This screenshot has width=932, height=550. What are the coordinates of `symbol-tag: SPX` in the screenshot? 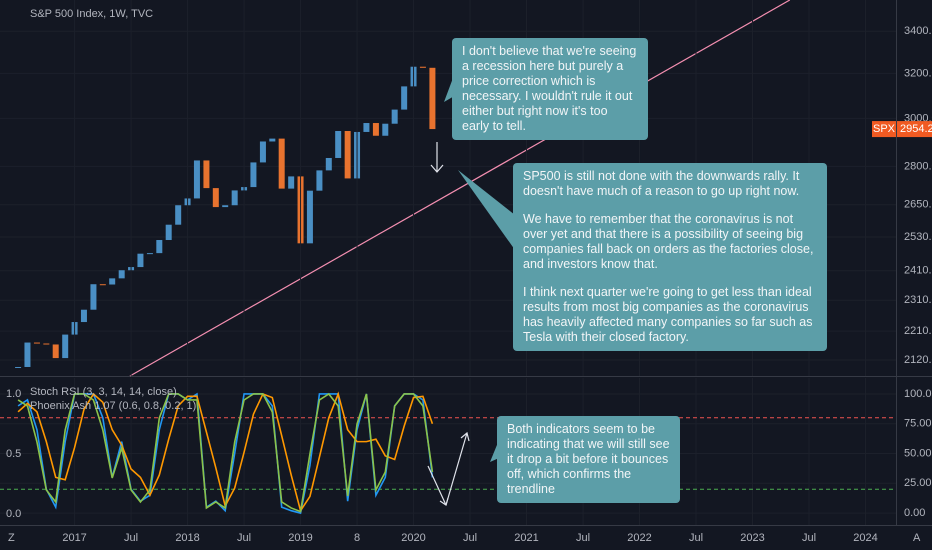 It's located at (884, 129).